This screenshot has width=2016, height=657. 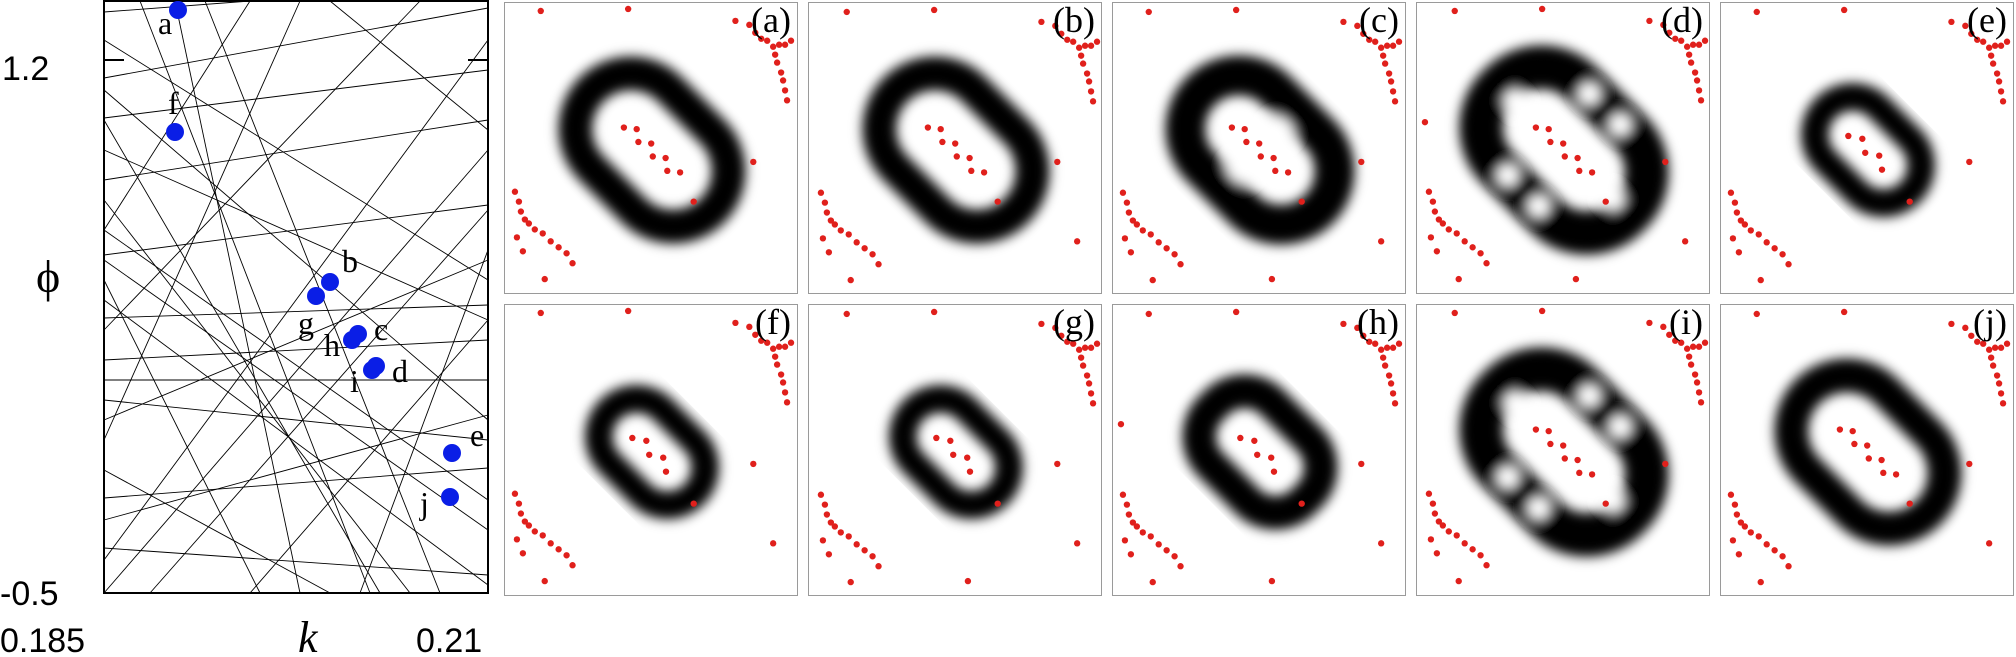 I want to click on point-label-c: c, so click(x=381, y=329).